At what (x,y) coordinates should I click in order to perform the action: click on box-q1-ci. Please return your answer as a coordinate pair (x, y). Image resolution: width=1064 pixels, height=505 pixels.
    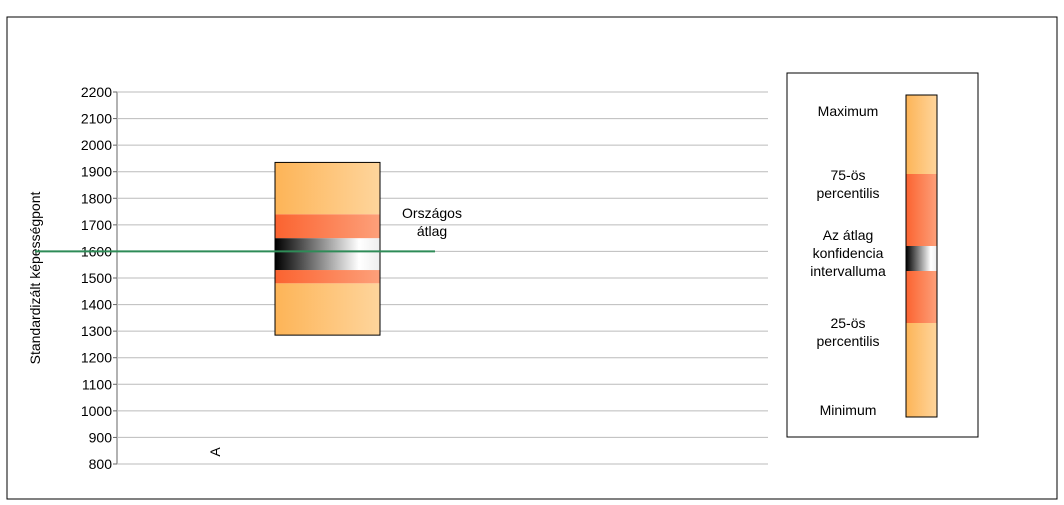
    Looking at the image, I should click on (327, 277).